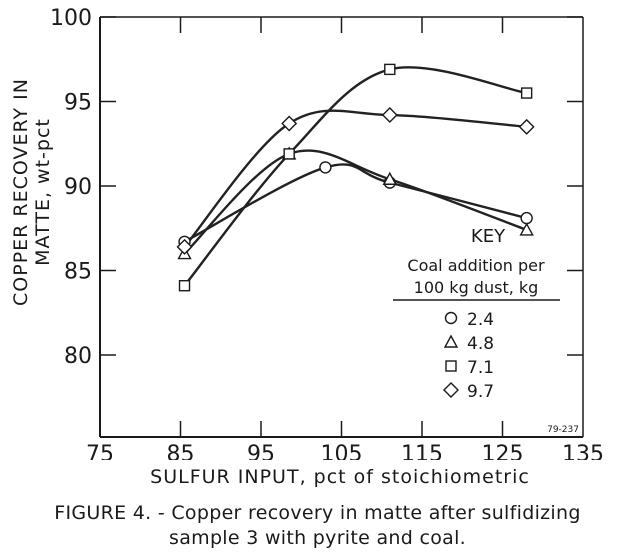 The height and width of the screenshot is (557, 635). Describe the element at coordinates (583, 451) in the screenshot. I see `x-tick-label: 135` at that location.